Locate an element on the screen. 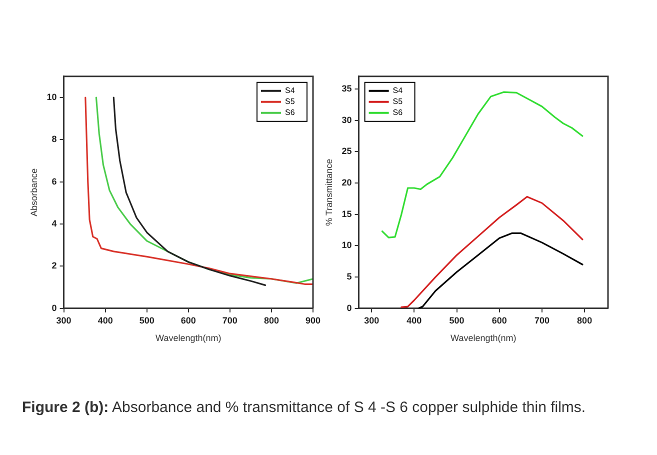 The image size is (657, 455). y-tick-label: 4 is located at coordinates (54, 223).